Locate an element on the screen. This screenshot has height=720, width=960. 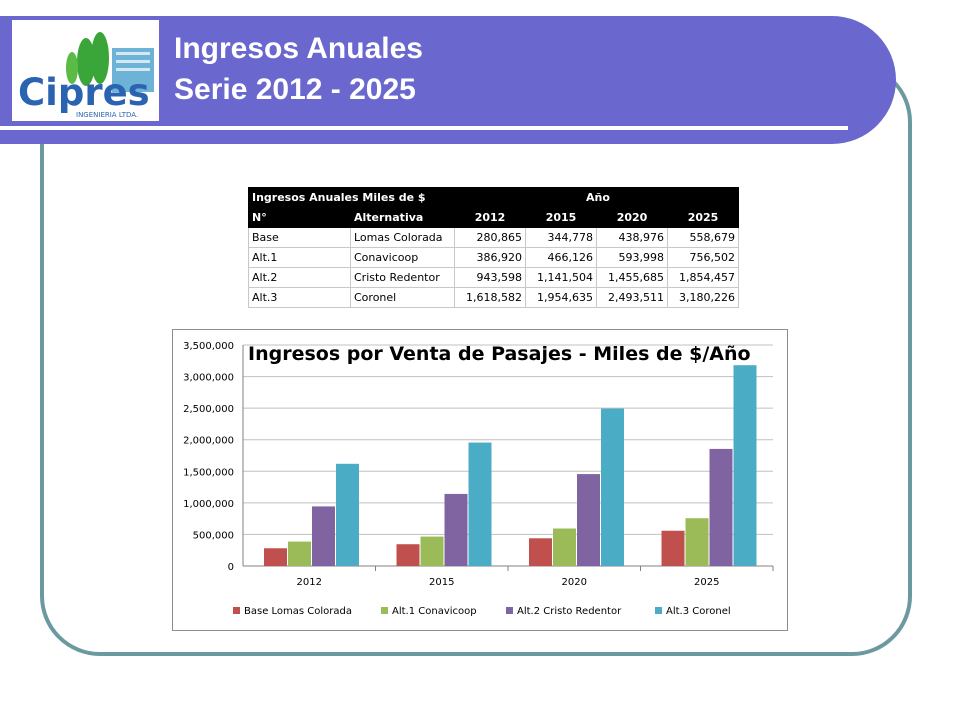
table-cell: Conavicoop is located at coordinates (402, 257).